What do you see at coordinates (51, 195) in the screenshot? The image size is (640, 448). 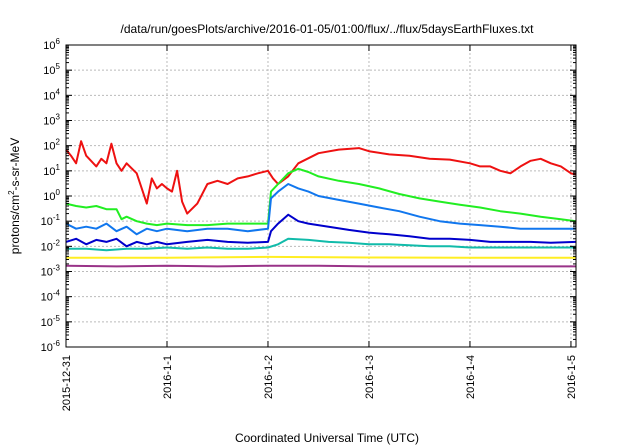 I see `y-tick-label: 10⁰` at bounding box center [51, 195].